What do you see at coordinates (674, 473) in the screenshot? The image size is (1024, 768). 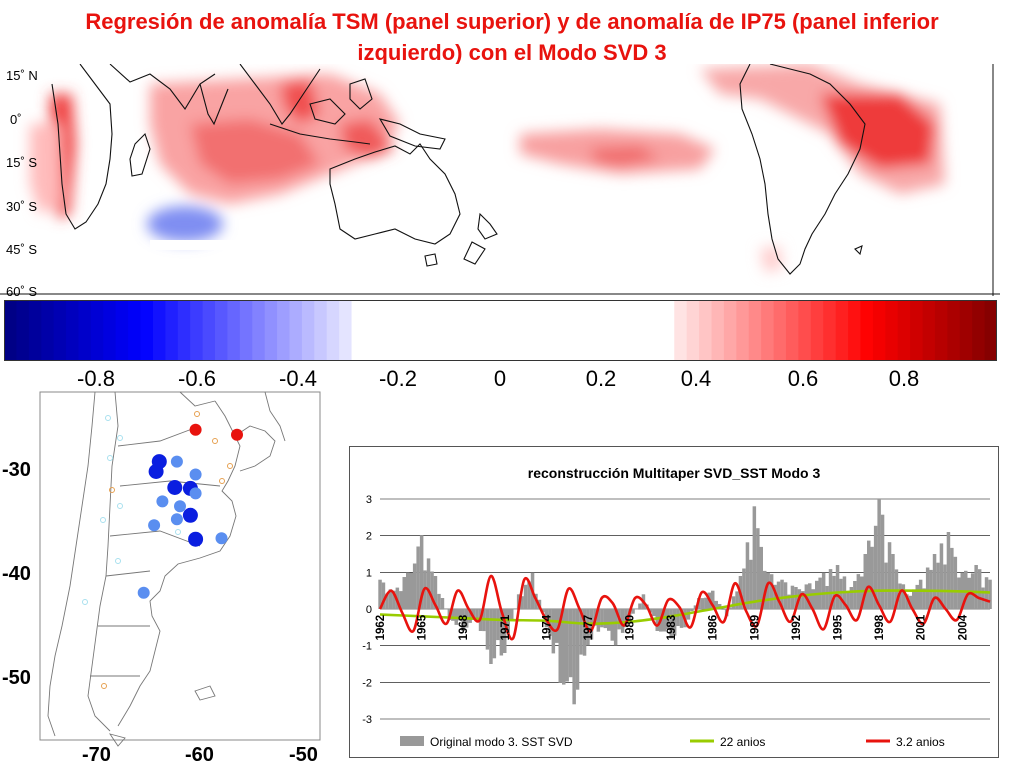 I see `chart-title: reconstrucción Multitaper SVD_SST Modo 3` at bounding box center [674, 473].